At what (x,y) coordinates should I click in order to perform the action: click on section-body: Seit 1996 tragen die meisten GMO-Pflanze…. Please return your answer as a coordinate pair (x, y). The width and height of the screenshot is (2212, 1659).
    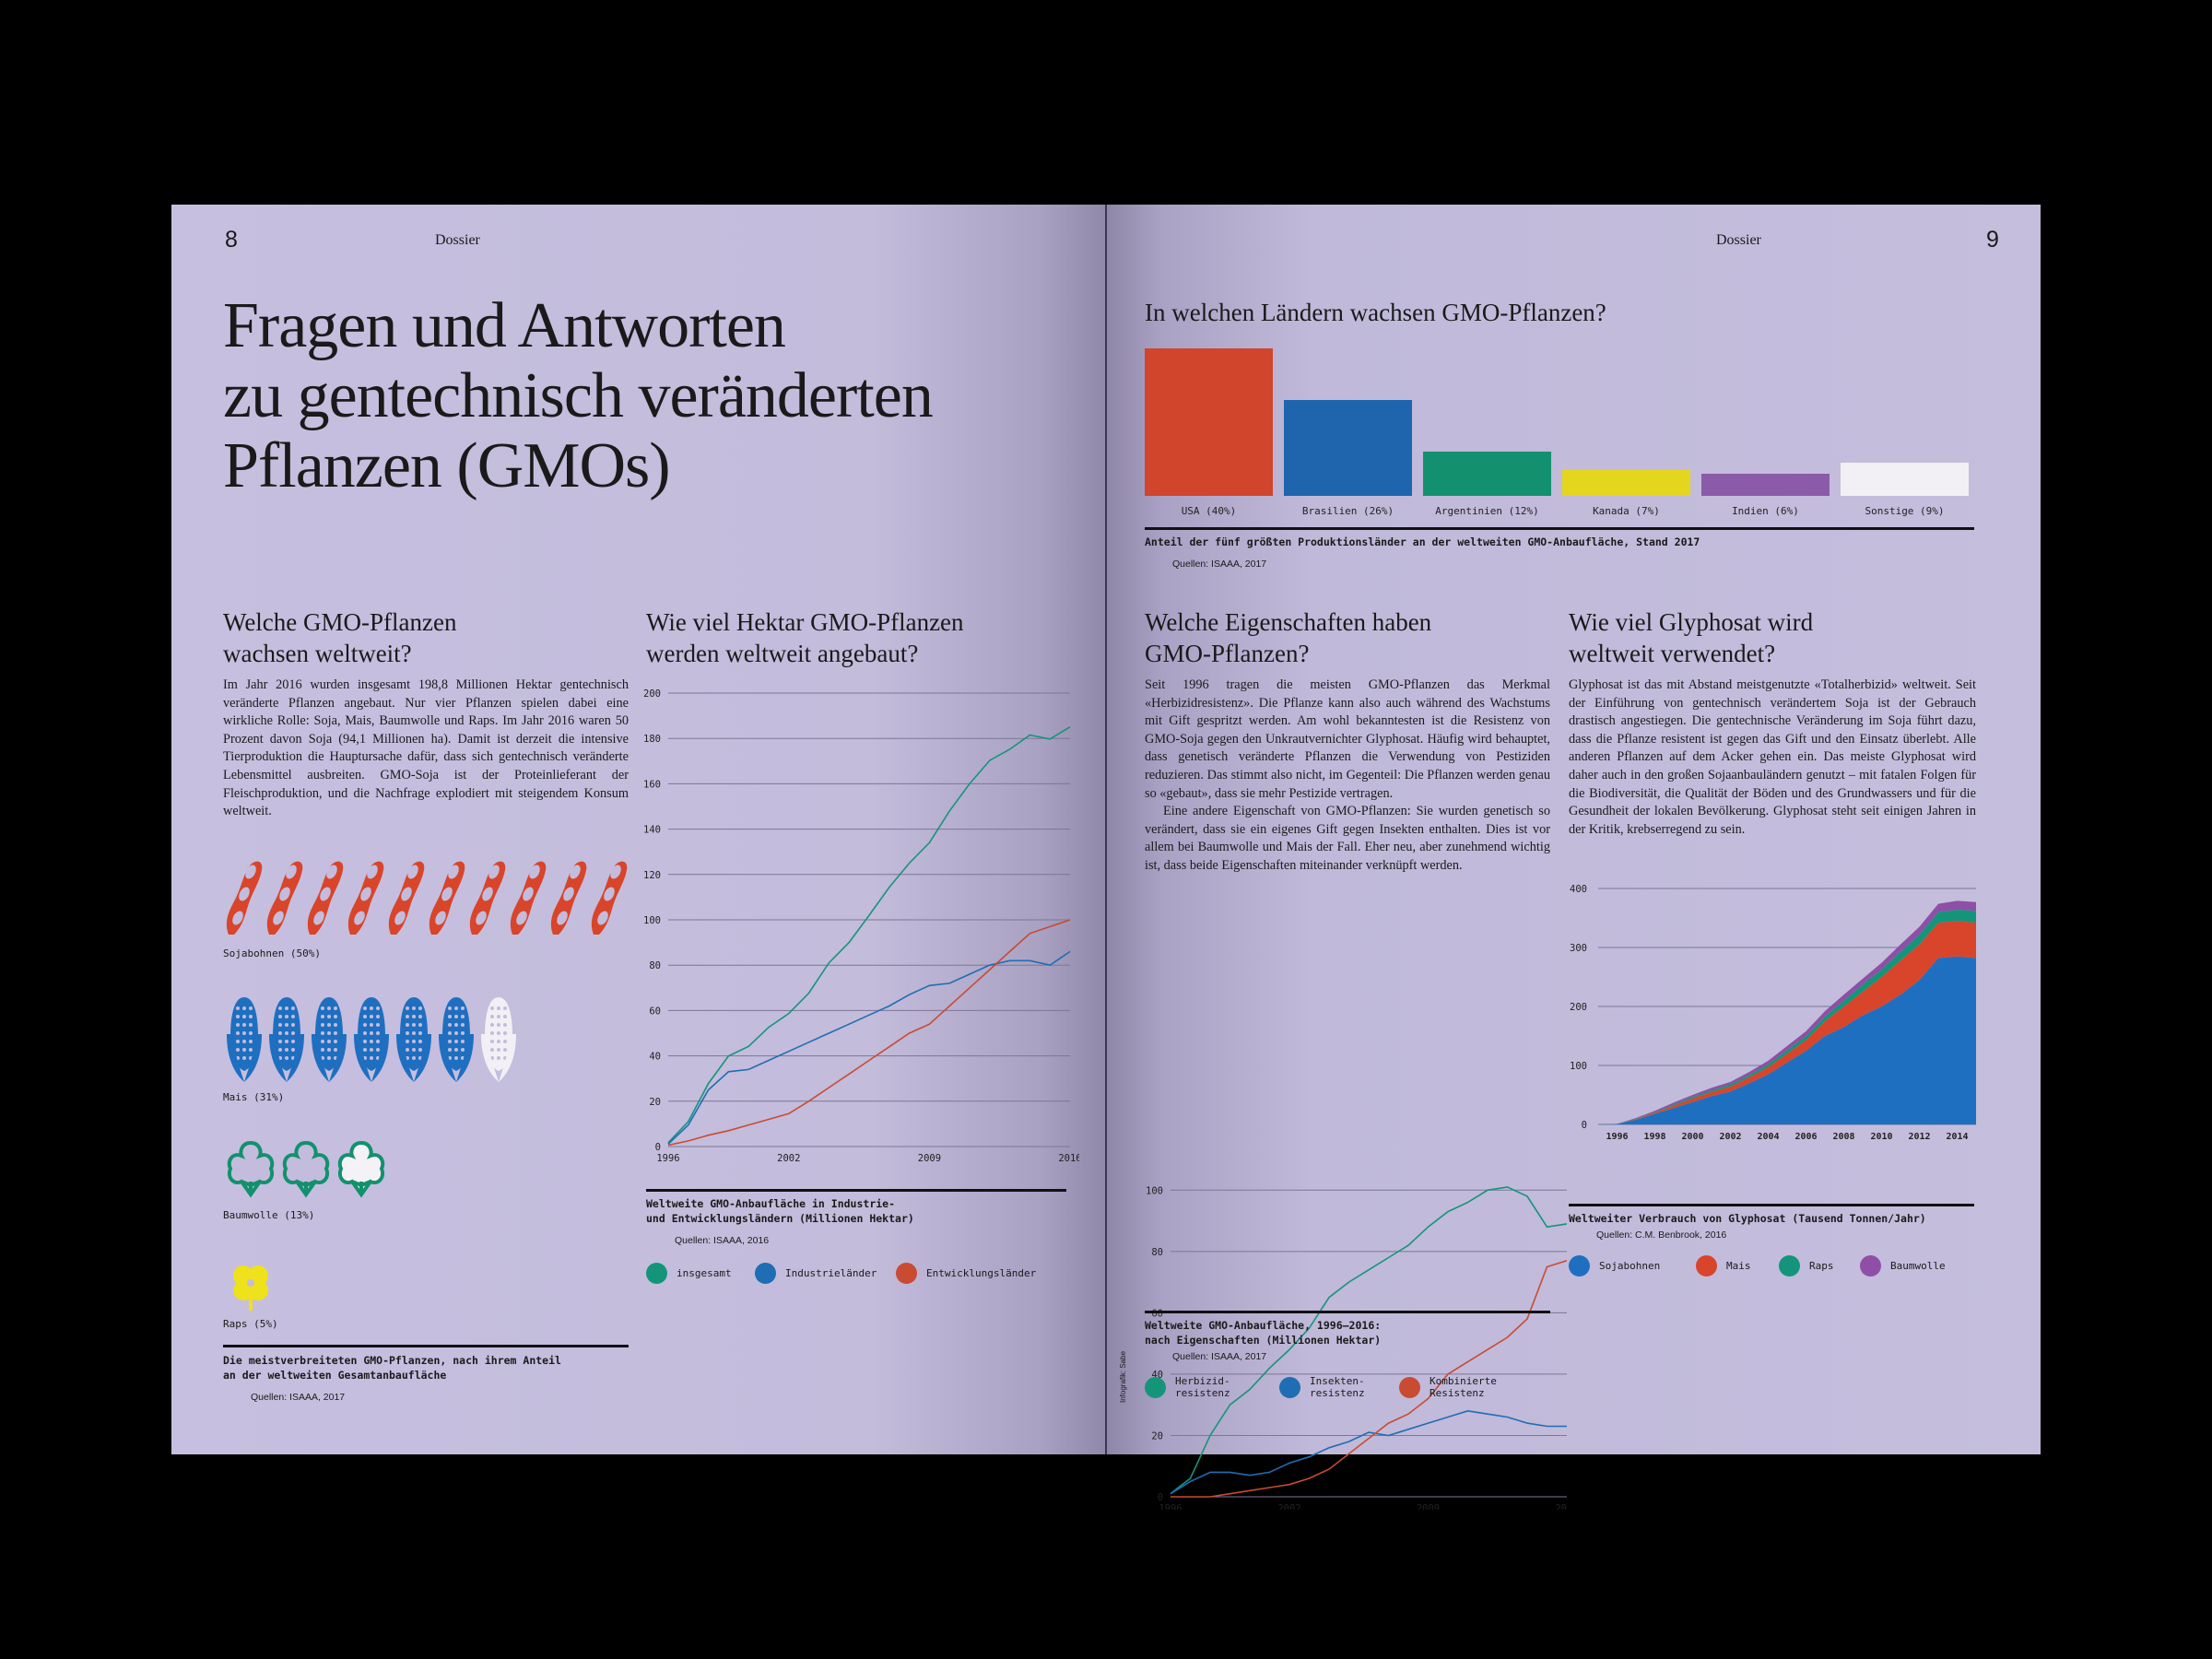
    Looking at the image, I should click on (1347, 776).